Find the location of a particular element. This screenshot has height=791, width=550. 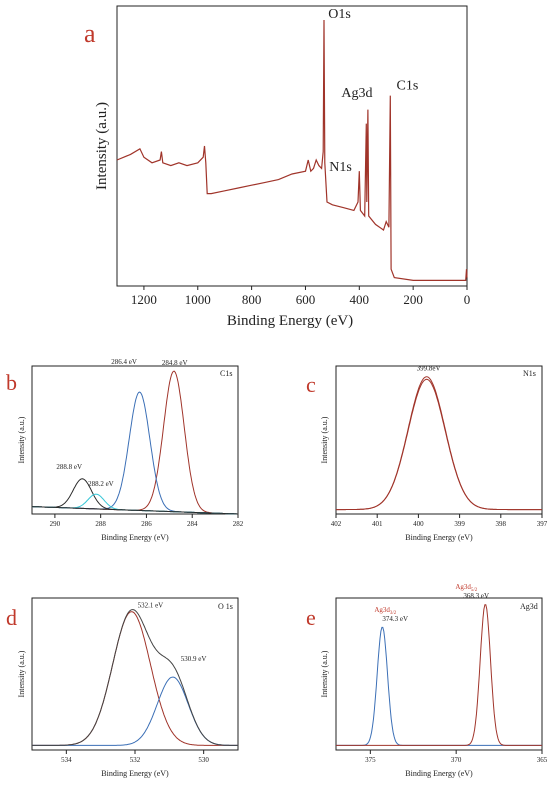

panel-e-label: Ag3d is located at coordinates (529, 606).